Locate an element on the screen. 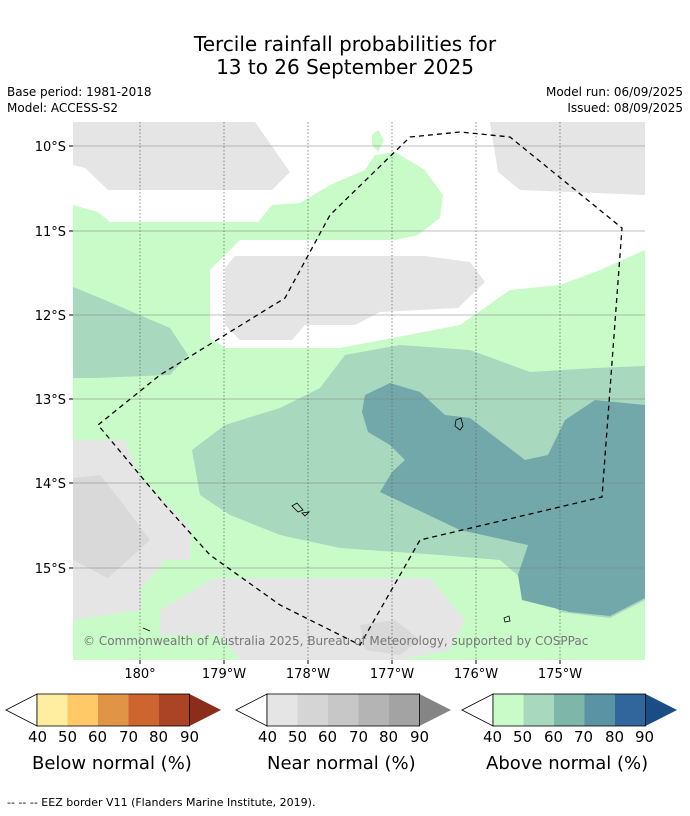 The width and height of the screenshot is (690, 816). model-run-label: Model run: 06/09/2025 is located at coordinates (614, 92).